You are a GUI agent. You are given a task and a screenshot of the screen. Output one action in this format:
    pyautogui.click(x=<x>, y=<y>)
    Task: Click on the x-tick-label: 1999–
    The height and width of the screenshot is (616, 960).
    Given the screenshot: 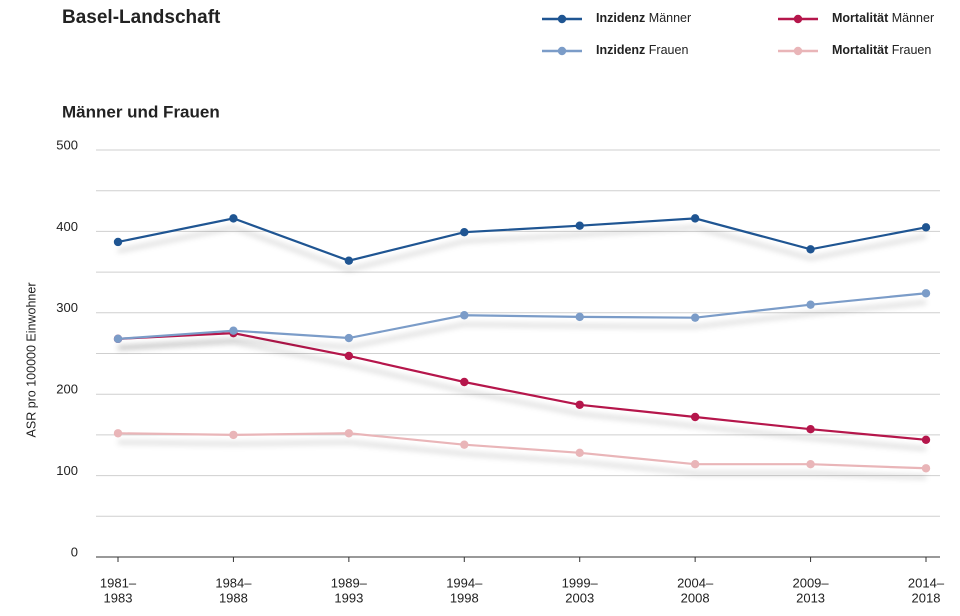 What is the action you would take?
    pyautogui.click(x=580, y=582)
    